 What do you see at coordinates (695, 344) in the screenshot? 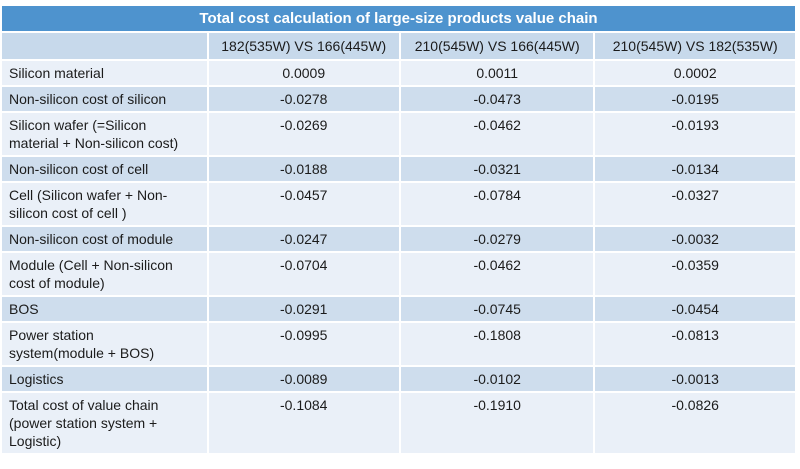
I see `value-cell: -0.0813` at bounding box center [695, 344].